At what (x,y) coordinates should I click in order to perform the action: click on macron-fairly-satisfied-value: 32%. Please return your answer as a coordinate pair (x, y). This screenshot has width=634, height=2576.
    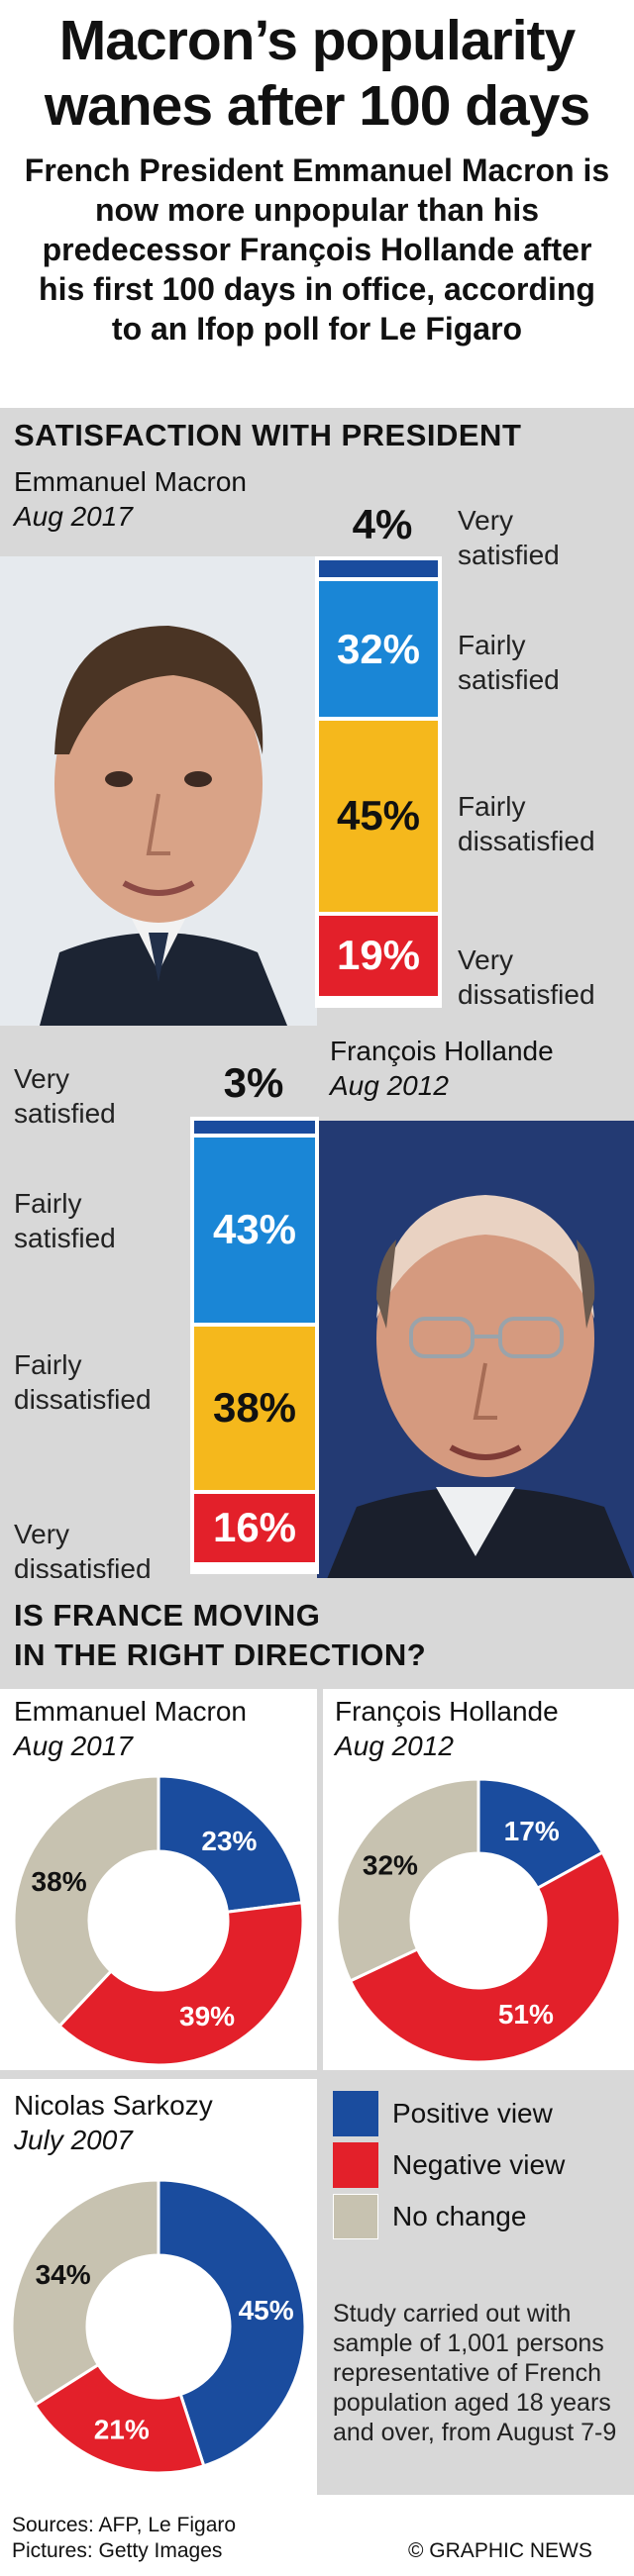
    Looking at the image, I should click on (378, 649).